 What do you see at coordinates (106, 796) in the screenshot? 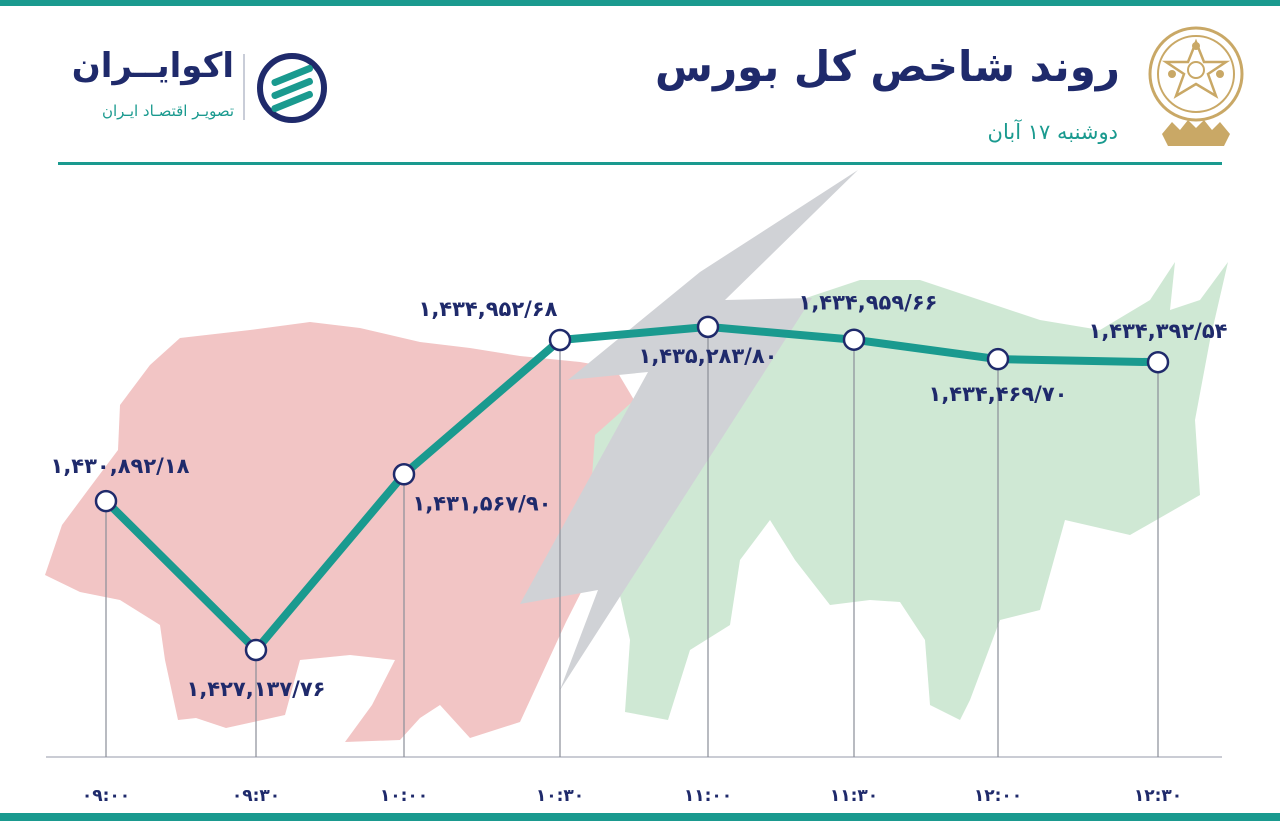
I see `x-tick-label: ۰۹:۰۰` at bounding box center [106, 796].